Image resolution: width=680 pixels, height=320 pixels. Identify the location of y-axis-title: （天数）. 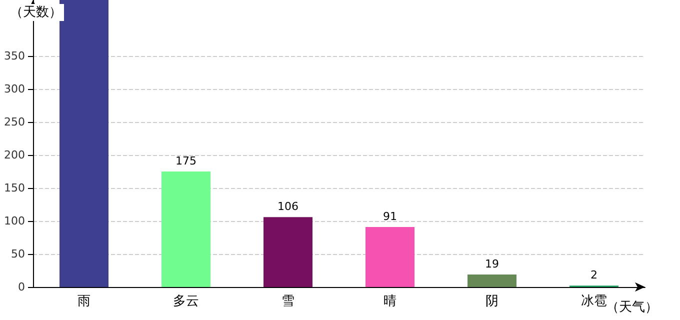
(36, 12).